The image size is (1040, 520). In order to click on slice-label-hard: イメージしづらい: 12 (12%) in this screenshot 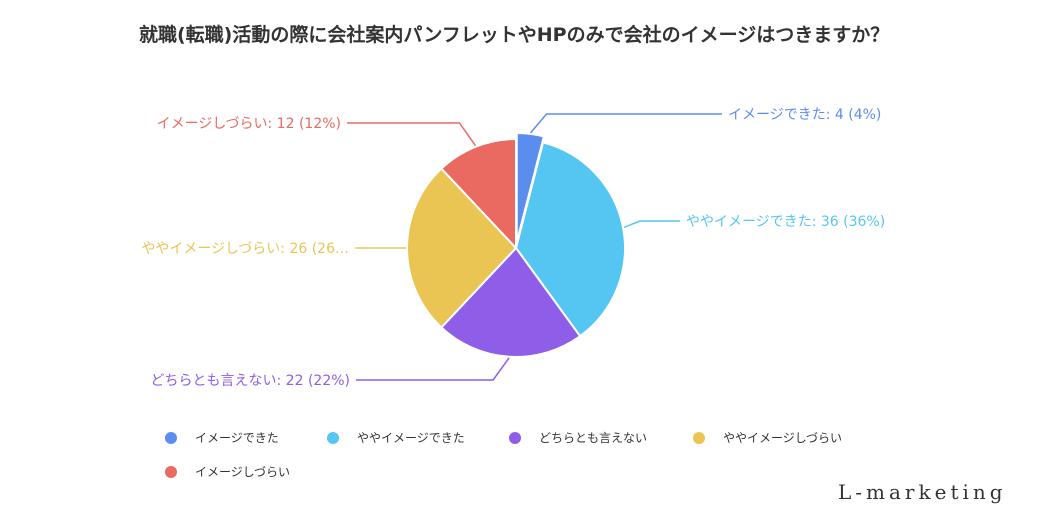, I will do `click(249, 124)`.